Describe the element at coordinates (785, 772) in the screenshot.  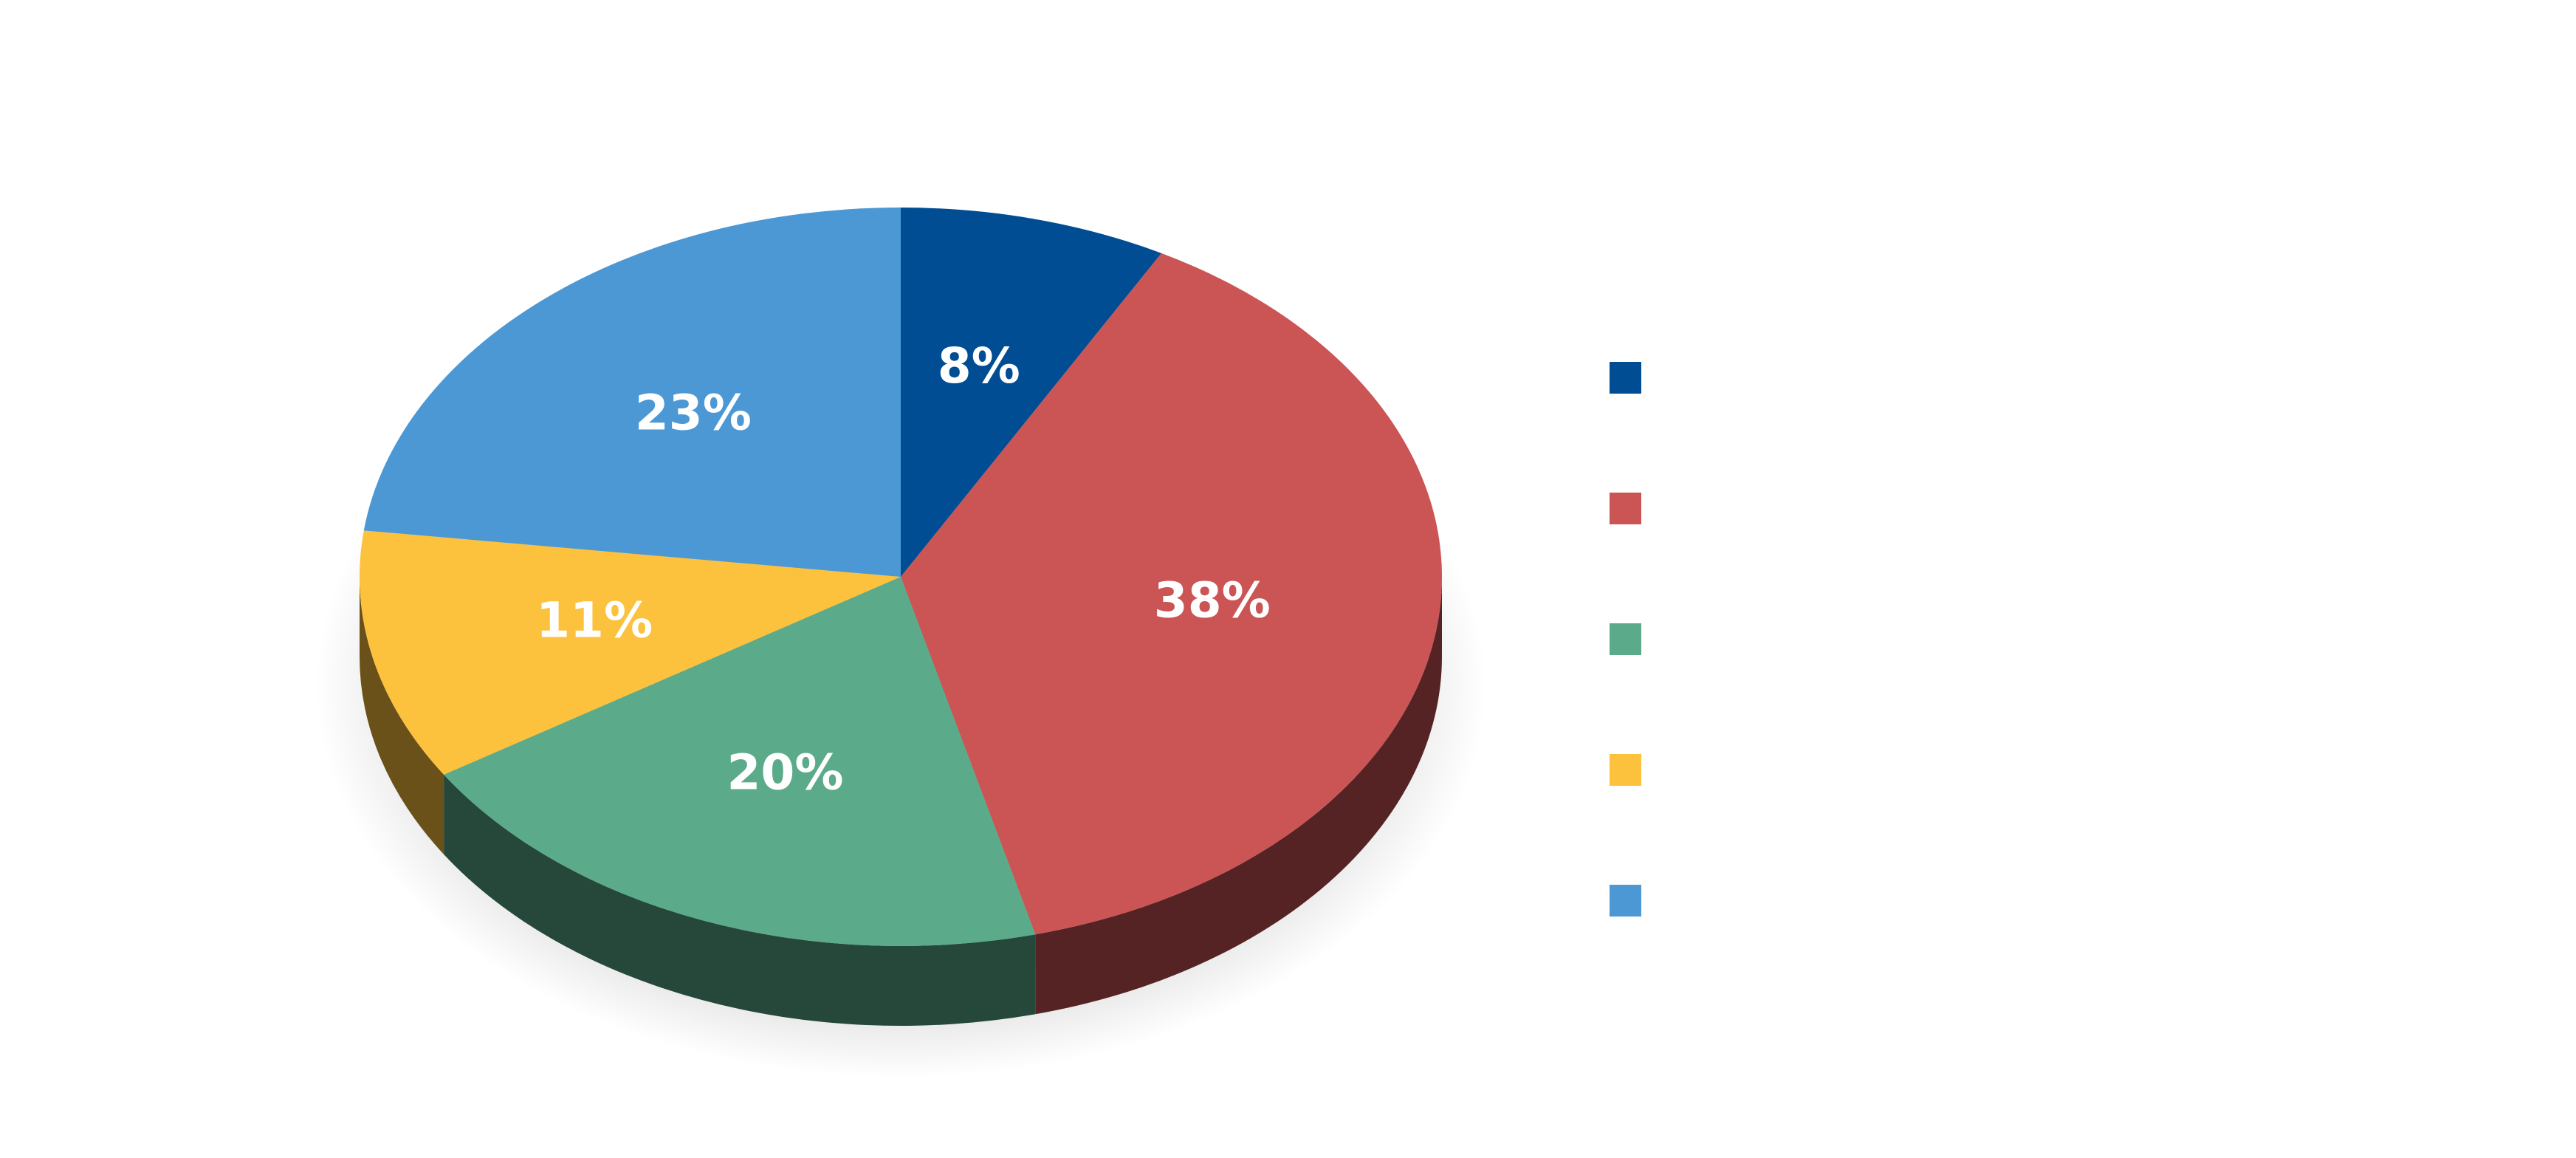
I see `slice-label-2: 20%` at that location.